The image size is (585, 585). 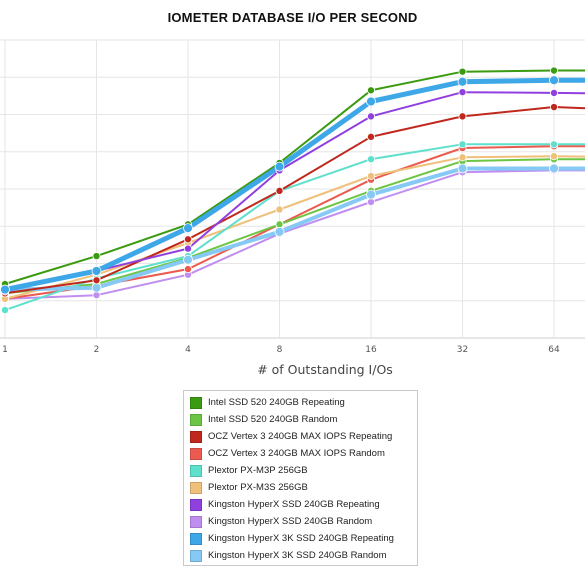 I want to click on legend-item: OCZ Vertex 3 240GB MAX IOPS Repeating, so click(x=300, y=436).